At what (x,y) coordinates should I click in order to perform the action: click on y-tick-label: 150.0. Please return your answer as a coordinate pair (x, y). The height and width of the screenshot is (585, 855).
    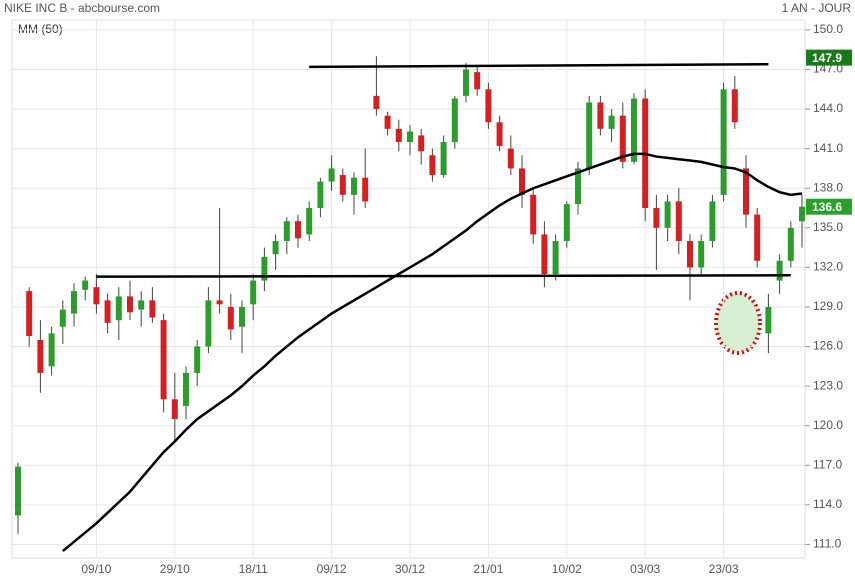
    Looking at the image, I should click on (828, 29).